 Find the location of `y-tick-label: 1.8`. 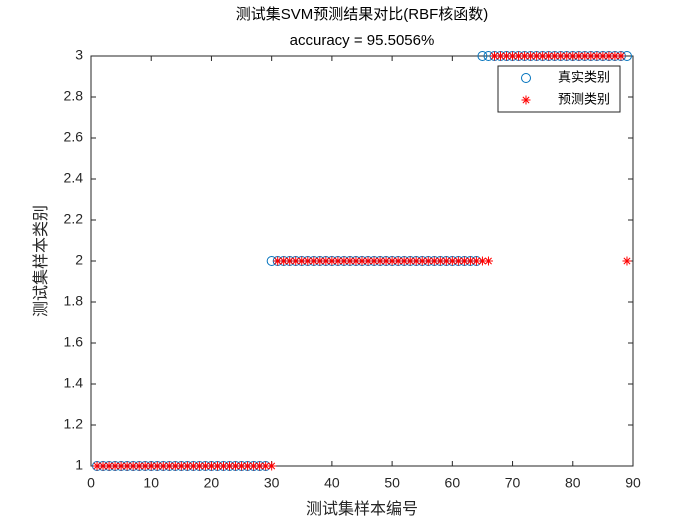

y-tick-label: 1.8 is located at coordinates (74, 301).